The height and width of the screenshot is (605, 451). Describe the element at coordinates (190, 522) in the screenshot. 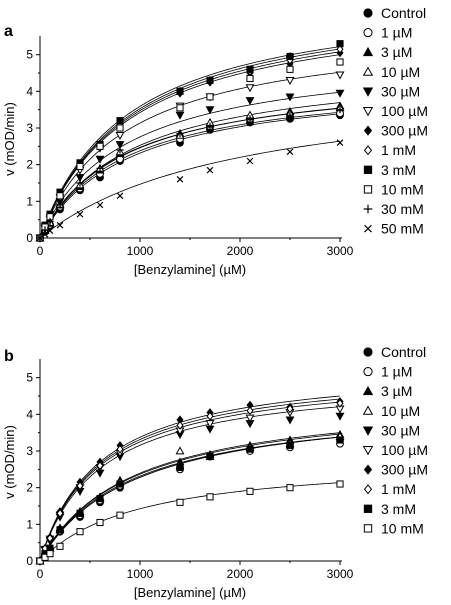

I see `series-10-mm` at that location.